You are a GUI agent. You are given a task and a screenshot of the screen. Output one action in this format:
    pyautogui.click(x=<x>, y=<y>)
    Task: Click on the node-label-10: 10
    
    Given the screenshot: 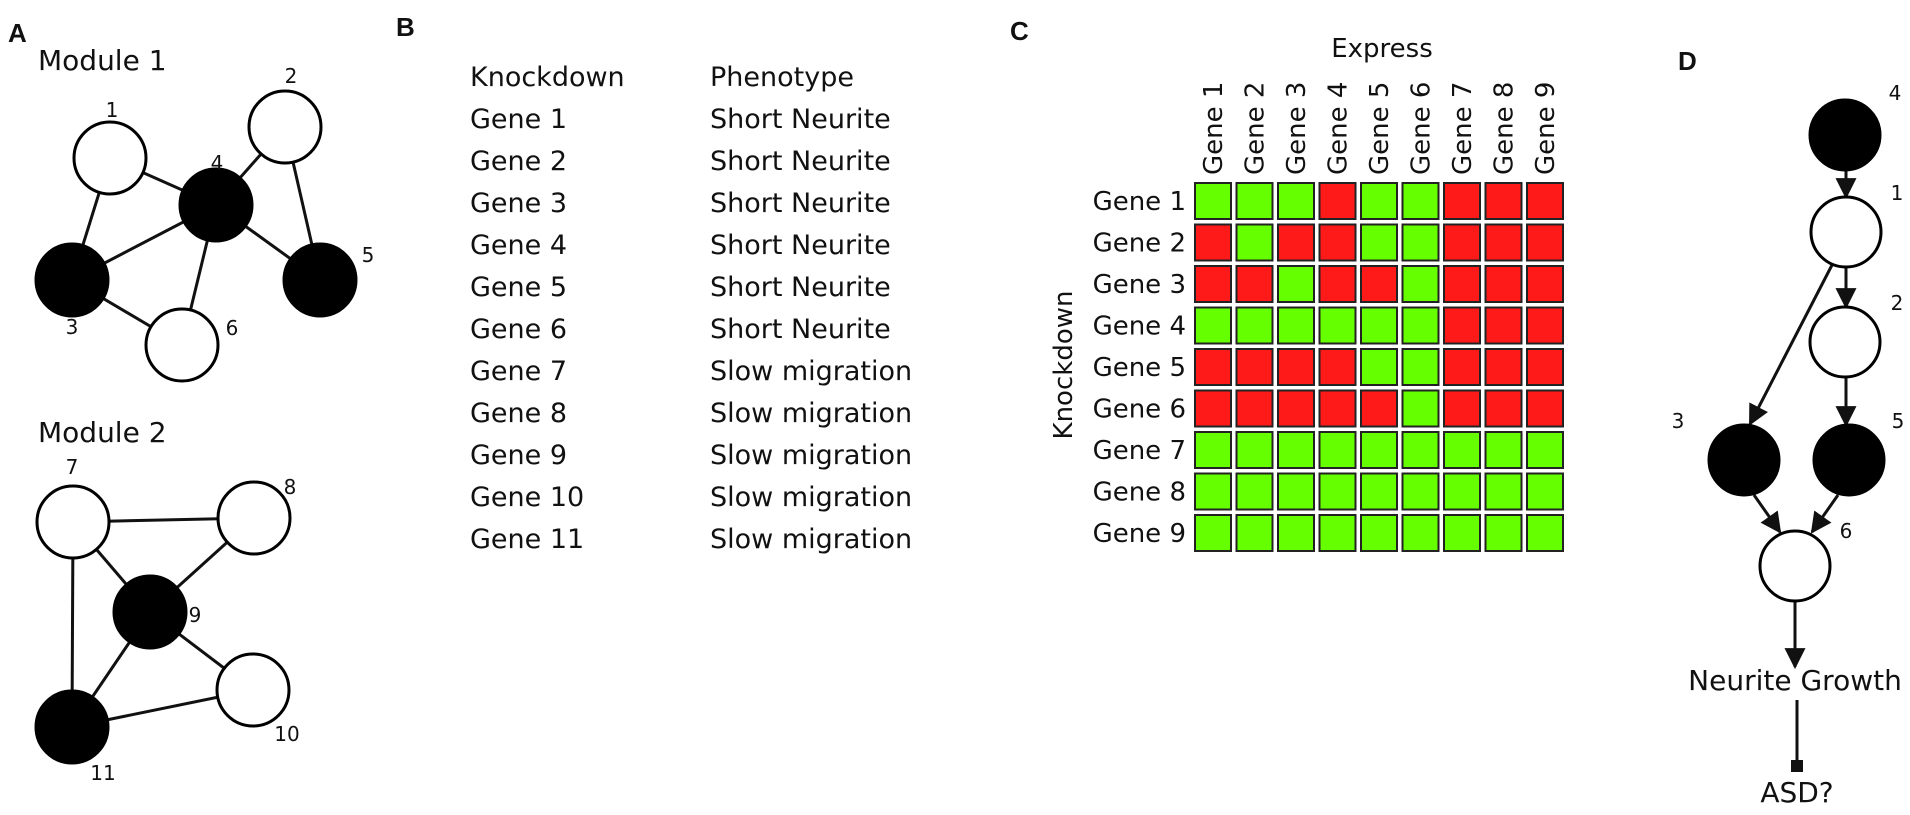 What is the action you would take?
    pyautogui.click(x=286, y=734)
    